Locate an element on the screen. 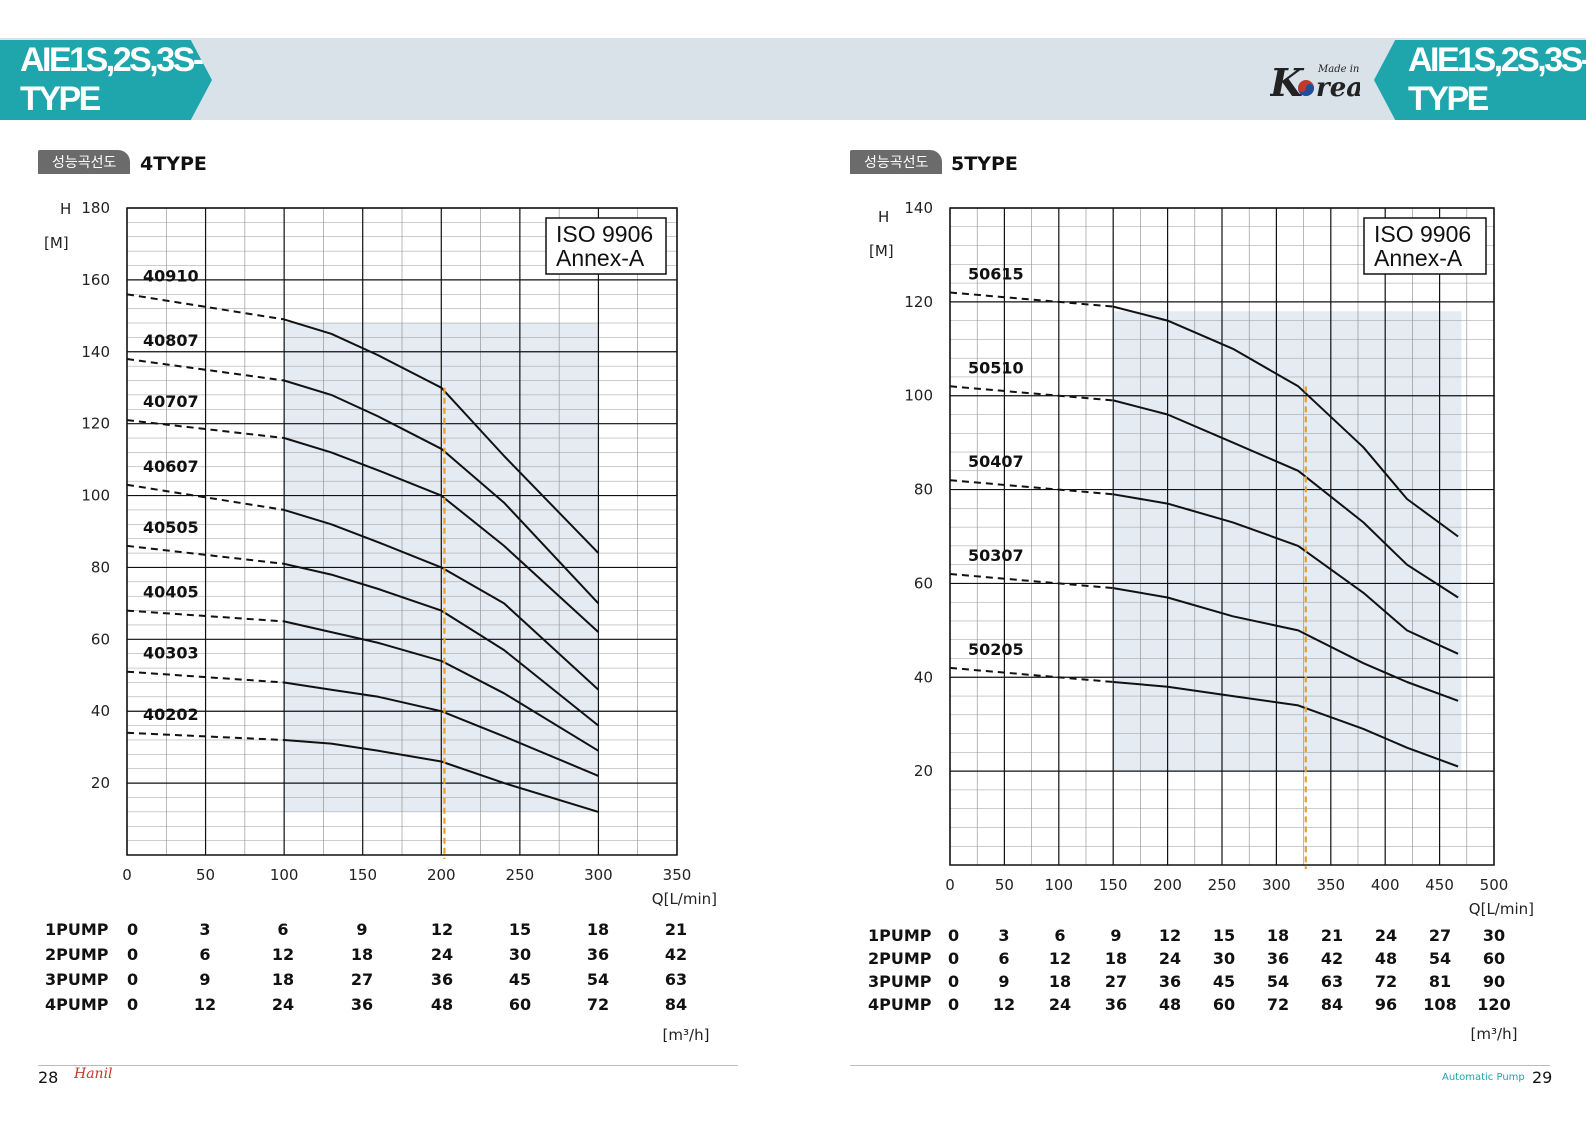 The height and width of the screenshot is (1121, 1586). chart1-y-tick-label: 20 is located at coordinates (100, 783).